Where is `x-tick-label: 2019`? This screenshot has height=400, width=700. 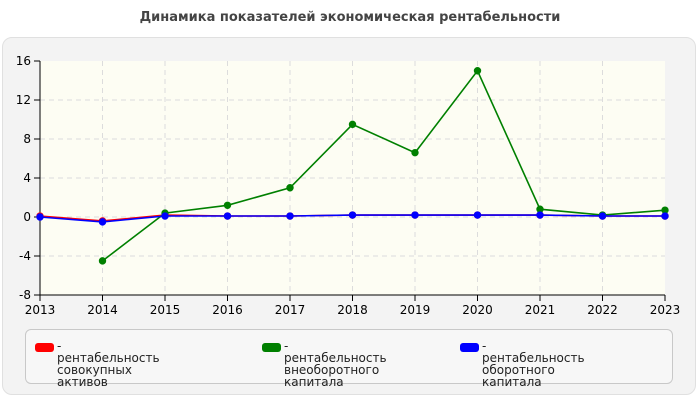
x-tick-label: 2019 is located at coordinates (415, 310).